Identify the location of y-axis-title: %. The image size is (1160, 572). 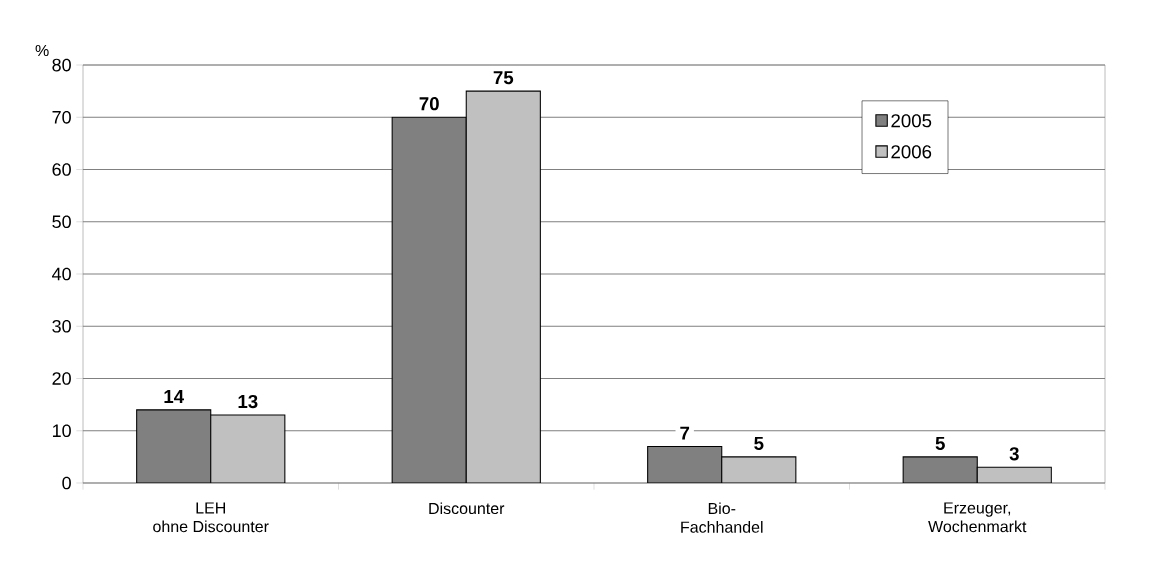
(42, 50).